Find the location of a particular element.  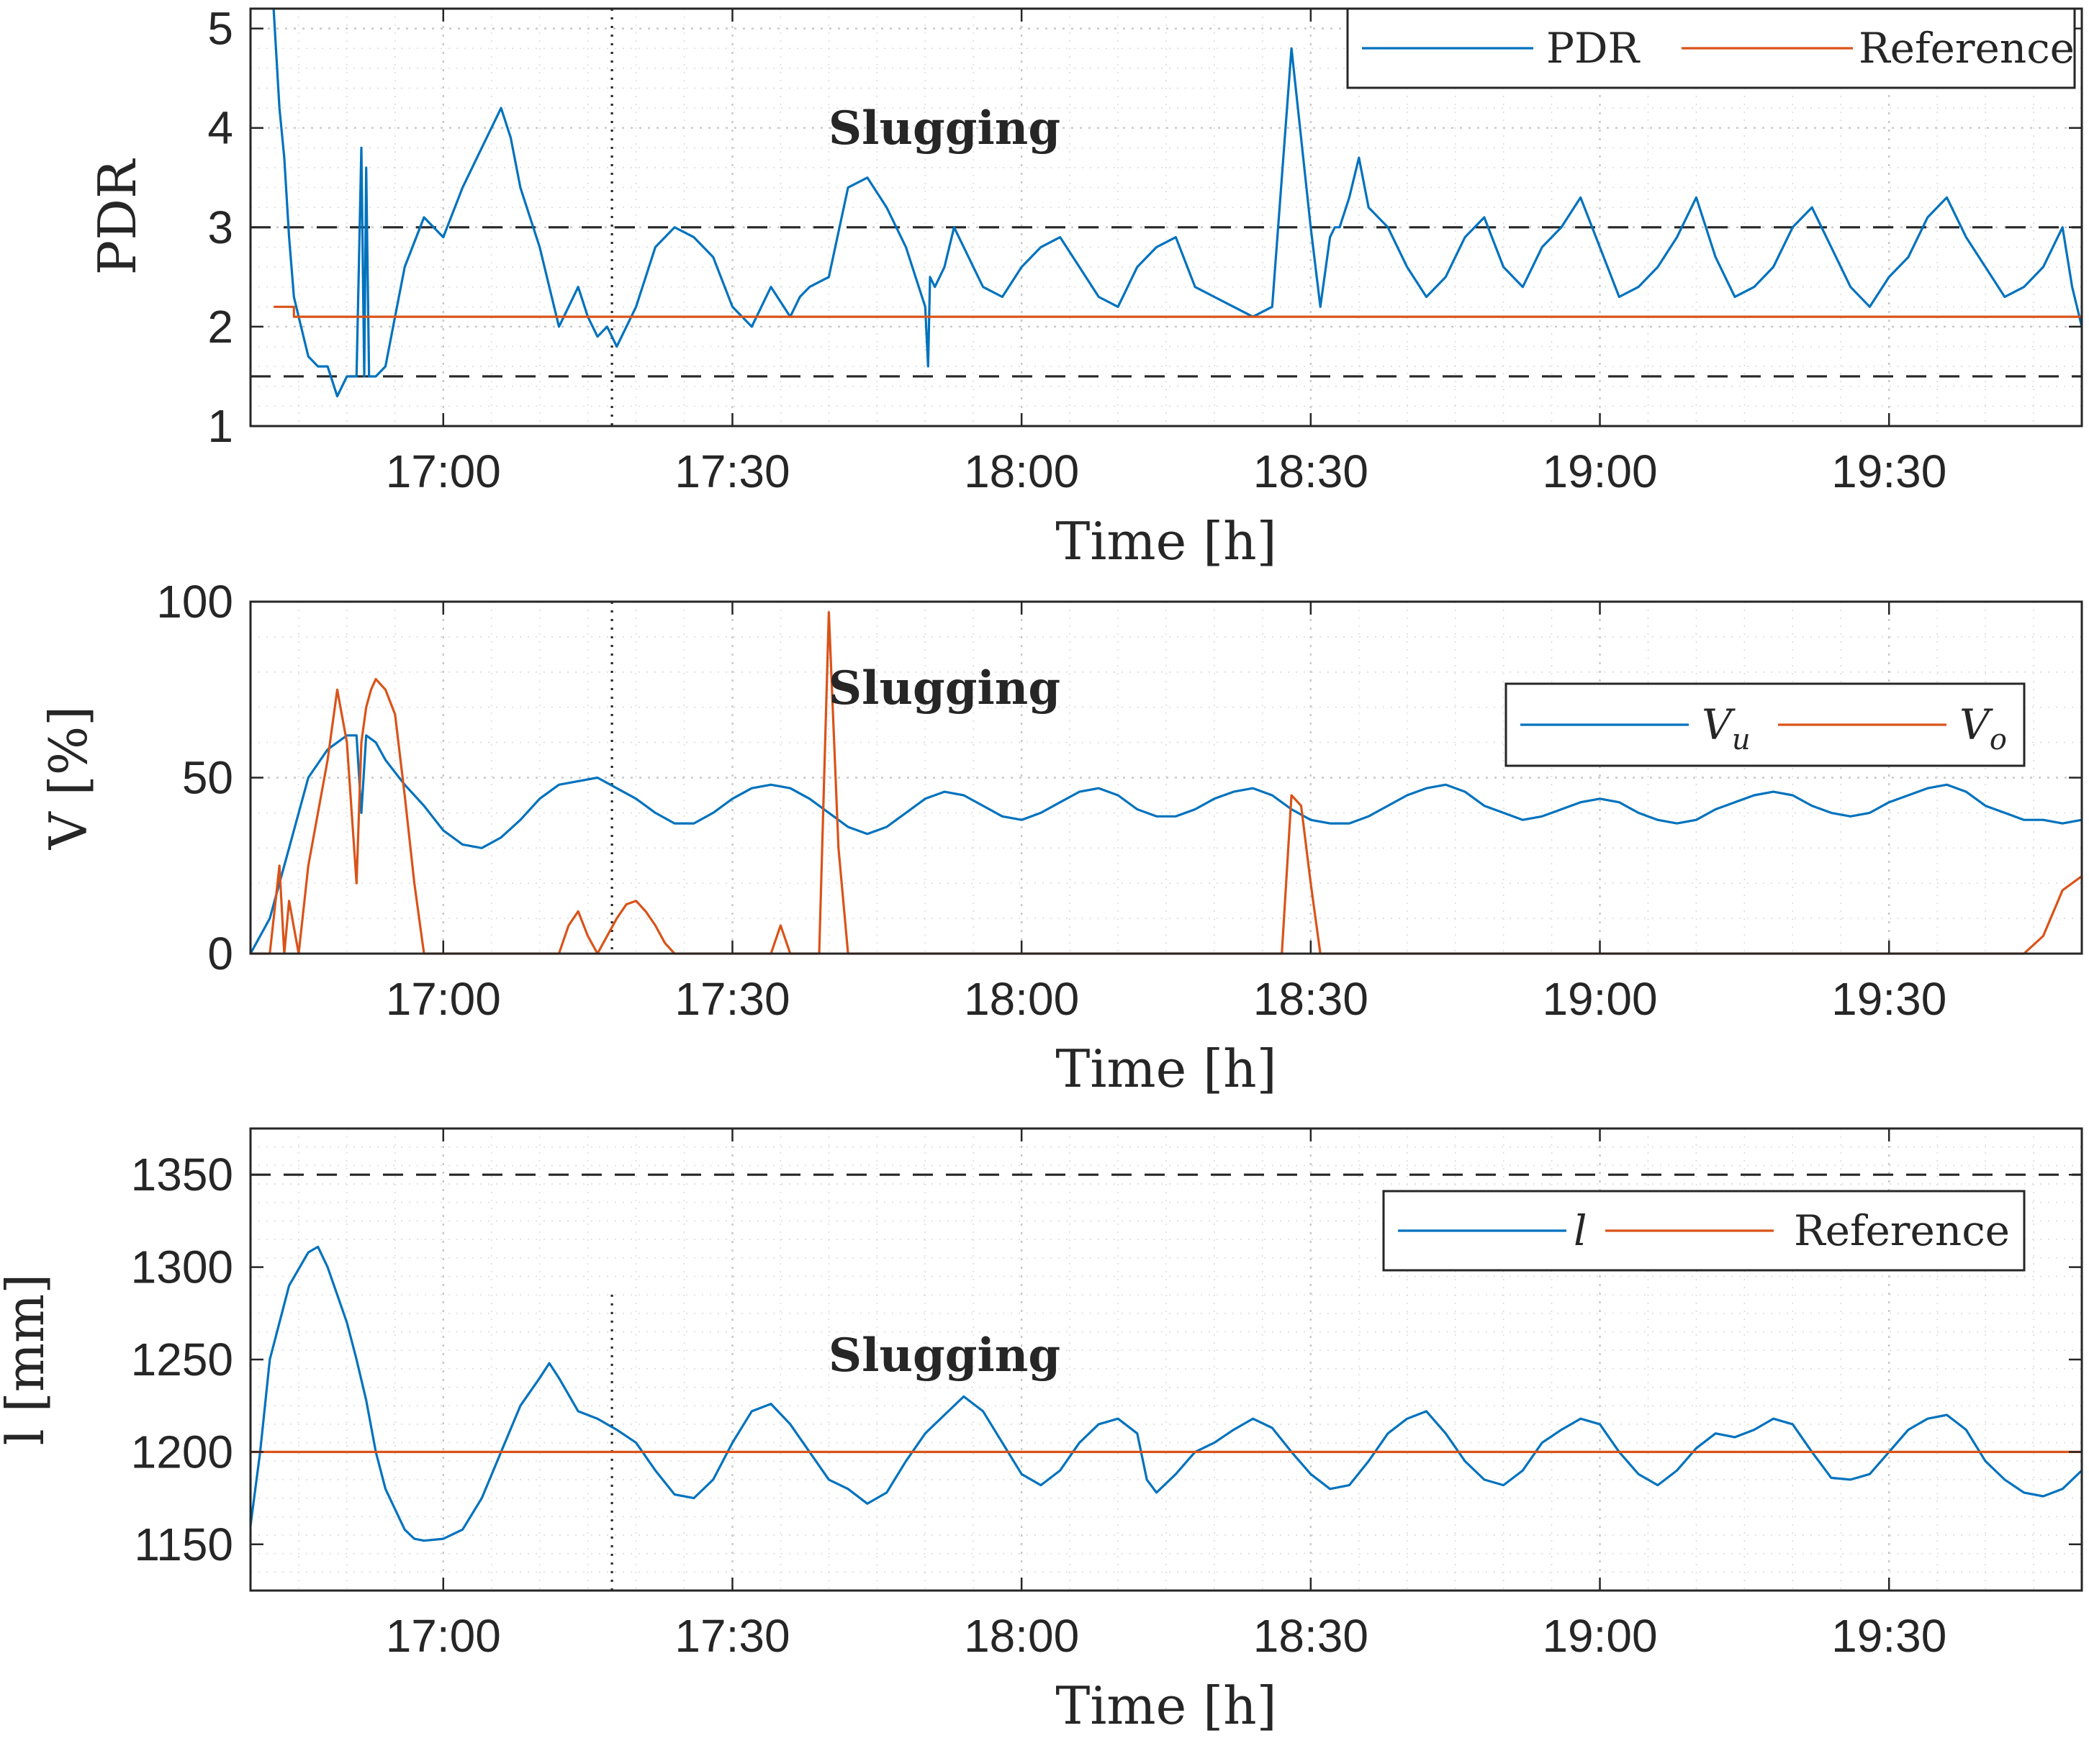

y-tick-label: 1350 is located at coordinates (182, 1174).